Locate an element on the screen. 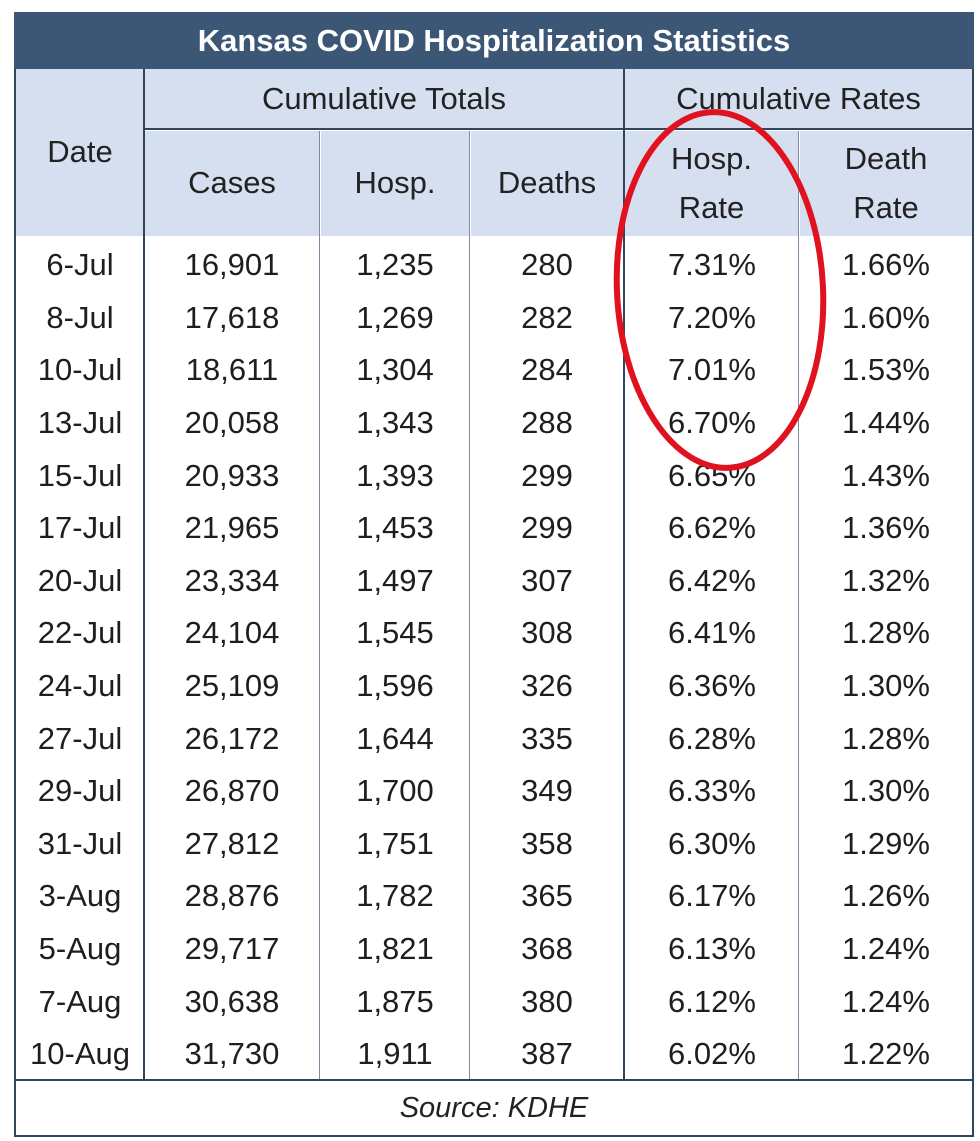 Image resolution: width=980 pixels, height=1141 pixels. cell-hosp-rate: 6.62% is located at coordinates (712, 528).